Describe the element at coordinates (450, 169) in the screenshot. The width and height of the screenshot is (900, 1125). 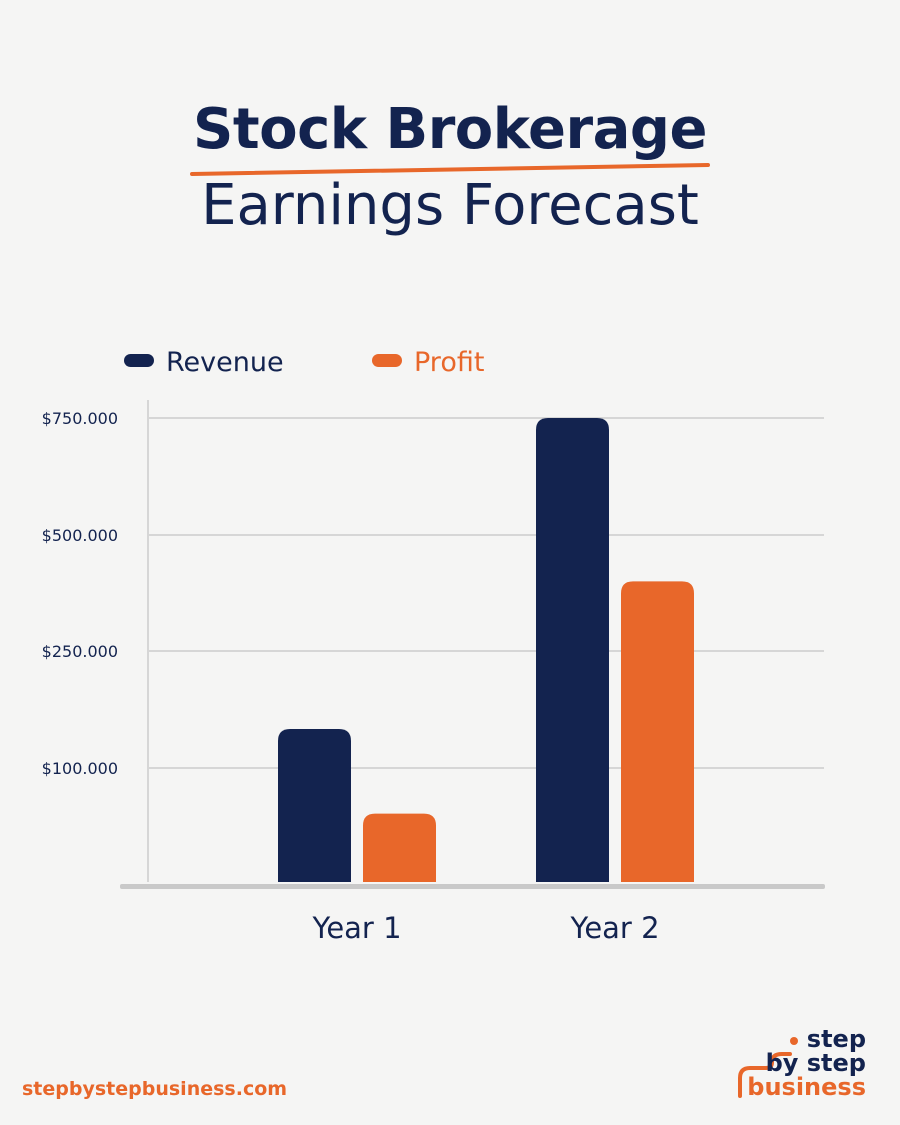
I see `title-underline` at that location.